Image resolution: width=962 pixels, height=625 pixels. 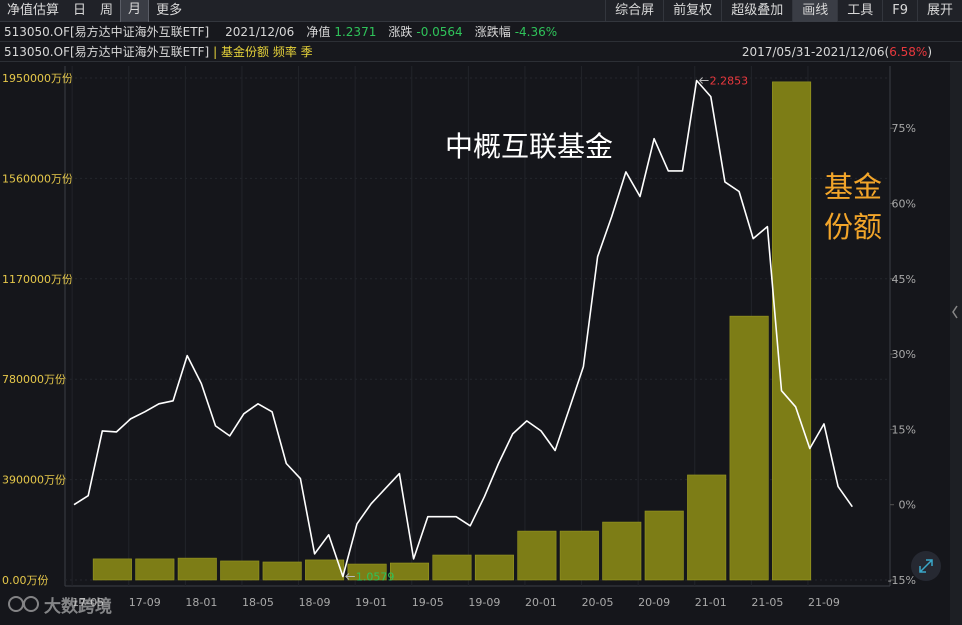 I want to click on series-label: 基金份额, so click(x=853, y=207).